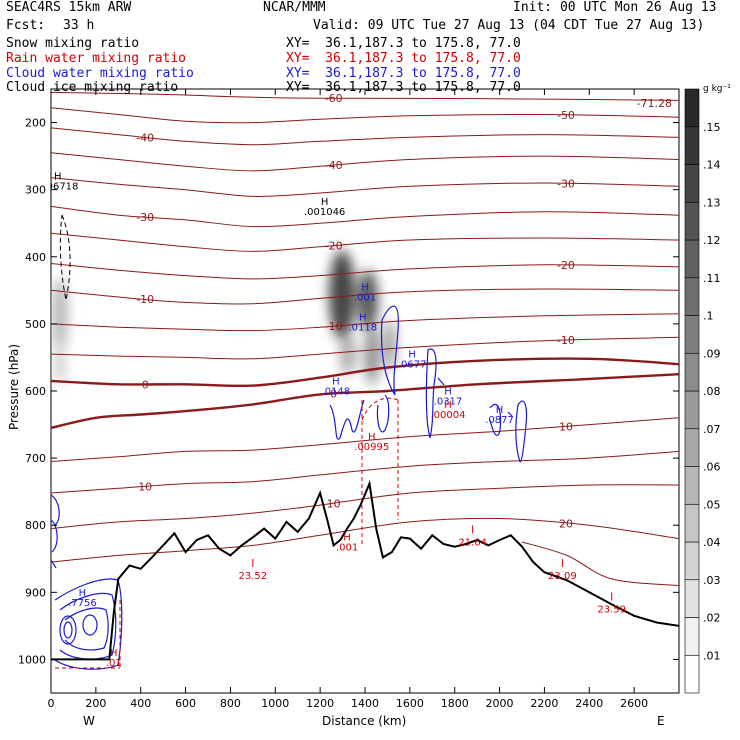 The height and width of the screenshot is (740, 740). What do you see at coordinates (472, 542) in the screenshot?
I see `terrain-height-label: 21.64` at bounding box center [472, 542].